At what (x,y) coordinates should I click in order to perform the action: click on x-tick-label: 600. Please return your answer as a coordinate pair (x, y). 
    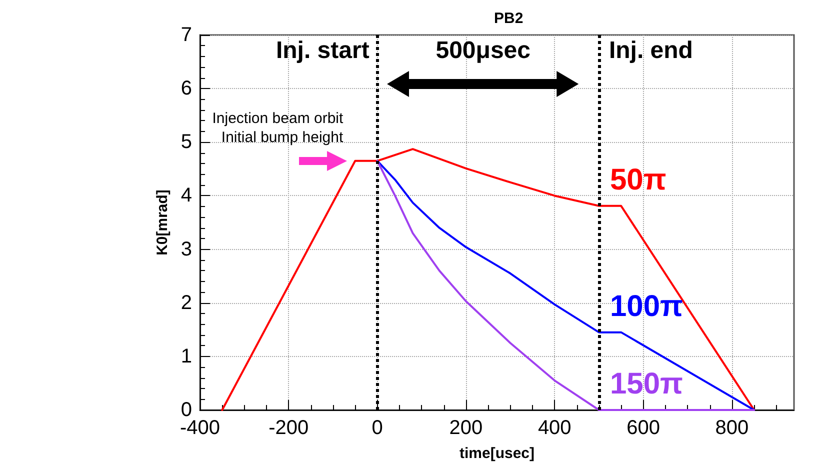
    Looking at the image, I should click on (643, 428).